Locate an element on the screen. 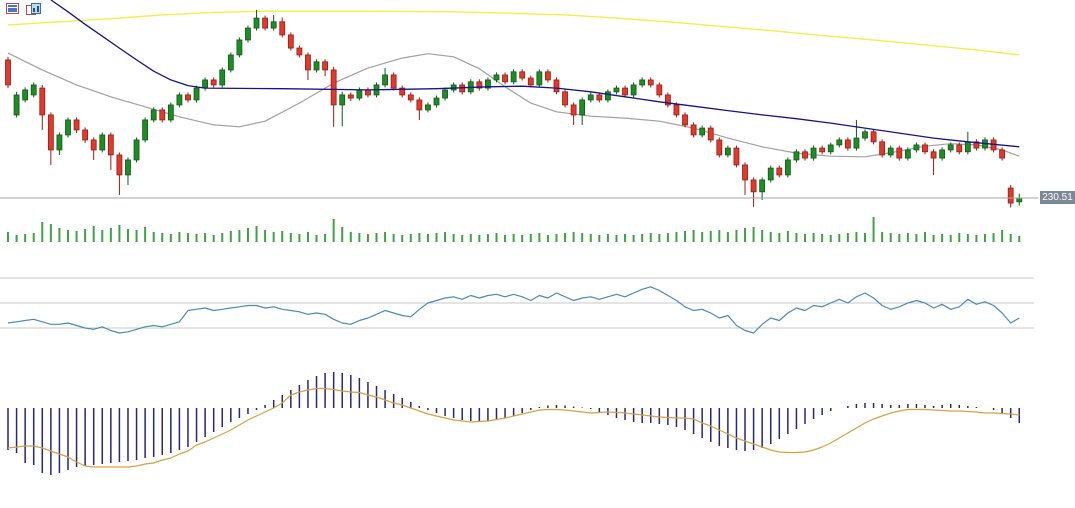 This screenshot has width=1075, height=508. volume-layer is located at coordinates (514, 229).